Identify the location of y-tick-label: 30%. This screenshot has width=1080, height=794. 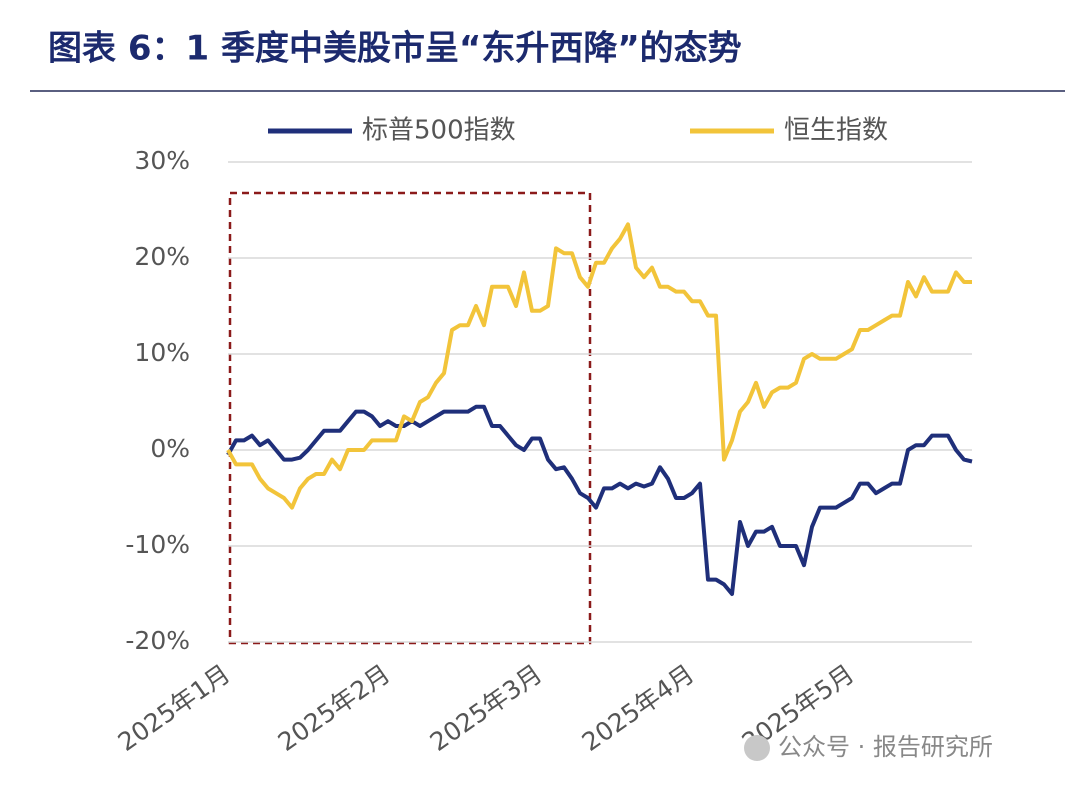
(162, 160).